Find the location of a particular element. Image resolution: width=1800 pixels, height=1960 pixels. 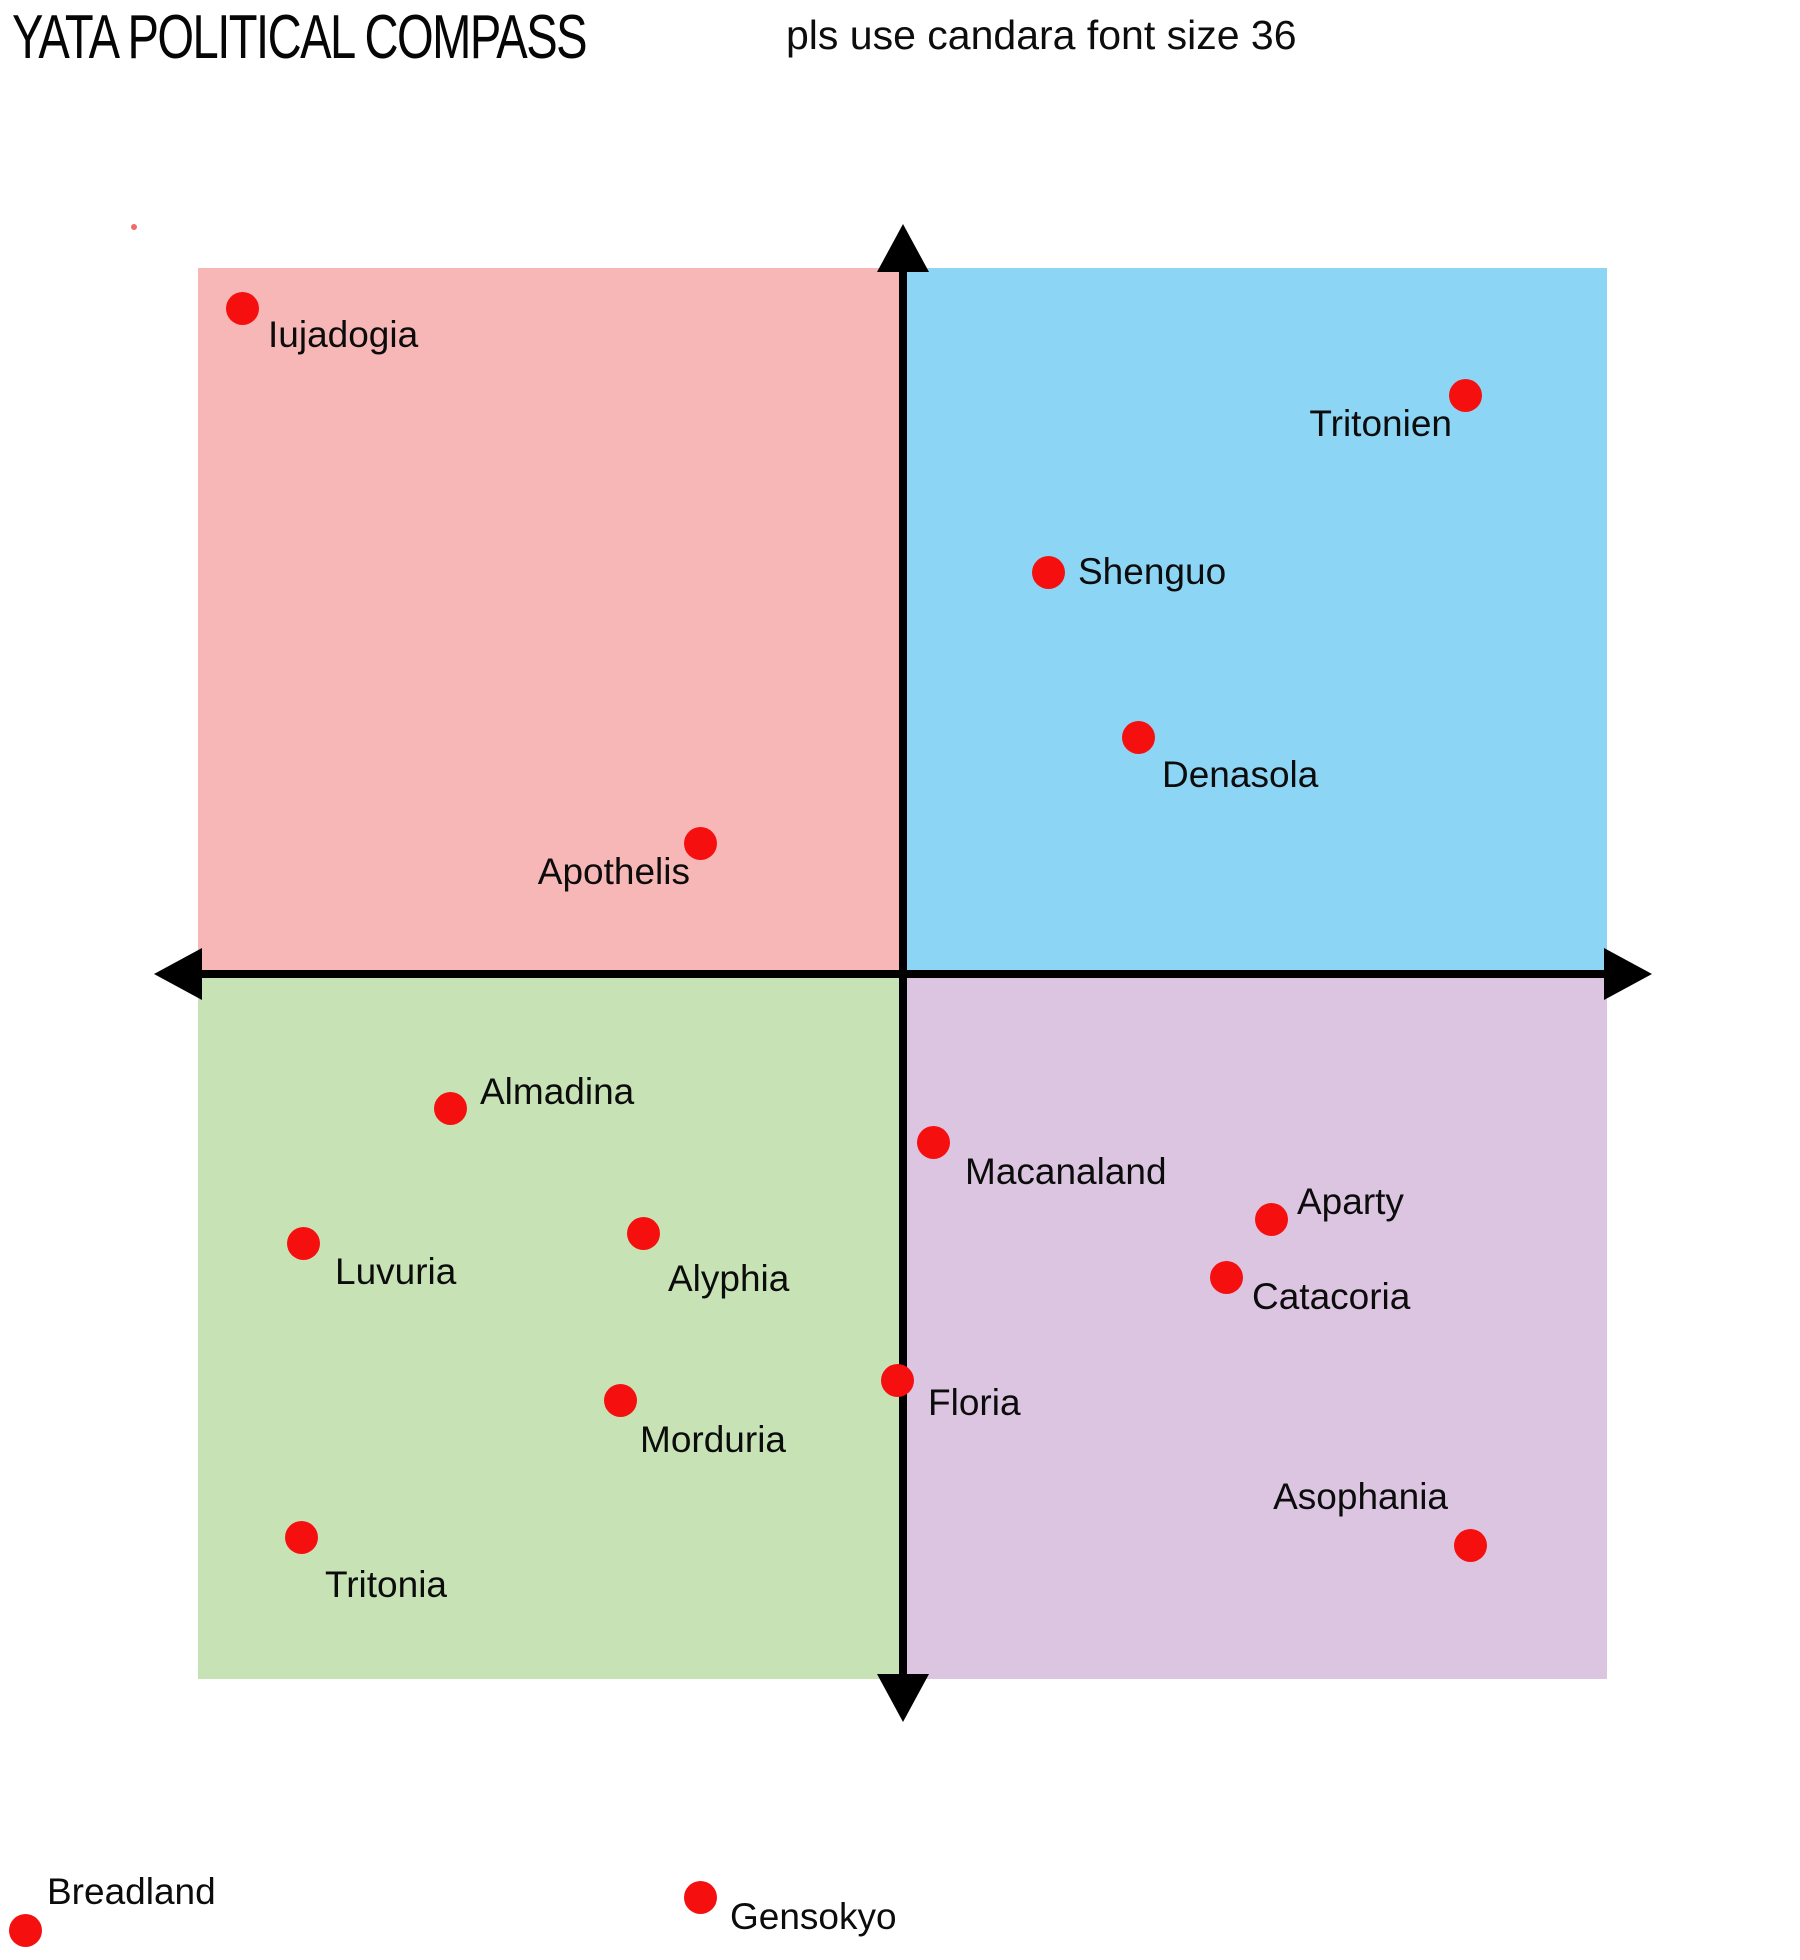

point-dot-shenguo is located at coordinates (1048, 572).